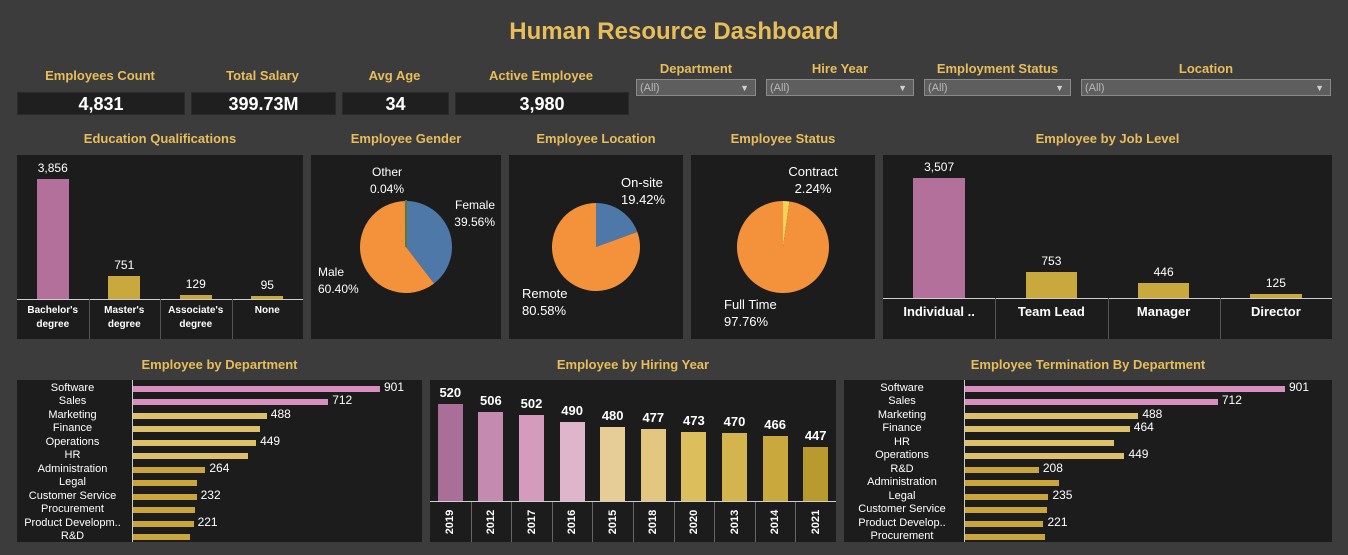 Image resolution: width=1348 pixels, height=555 pixels. Describe the element at coordinates (387, 189) in the screenshot. I see `slice-percent: 0.04%` at that location.